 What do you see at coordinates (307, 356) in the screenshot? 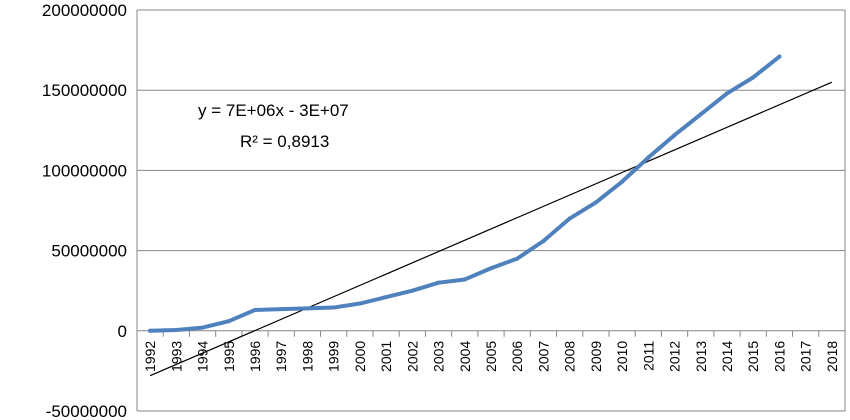
I see `x-tick-label: 1998` at bounding box center [307, 356].